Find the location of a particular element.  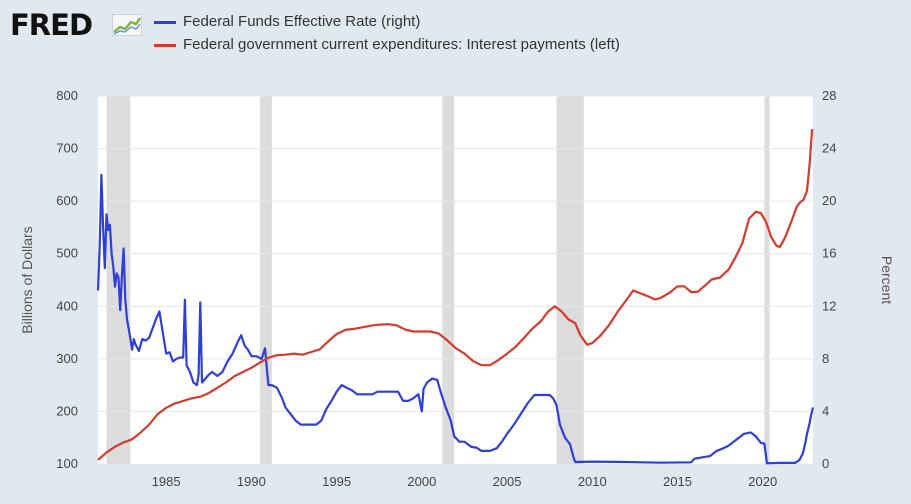

y-right-tick-2: 8 is located at coordinates (825, 358).